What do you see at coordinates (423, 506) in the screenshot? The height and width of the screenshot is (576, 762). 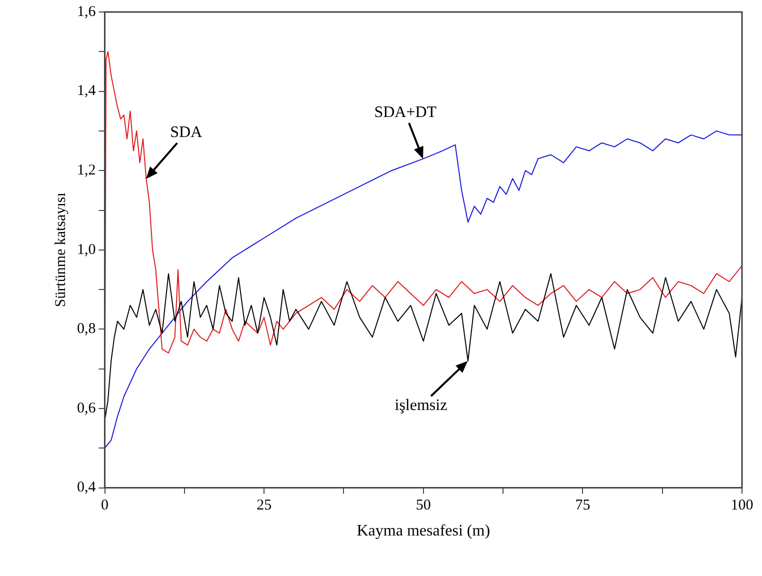 I see `x-tick-label: 50` at bounding box center [423, 506].